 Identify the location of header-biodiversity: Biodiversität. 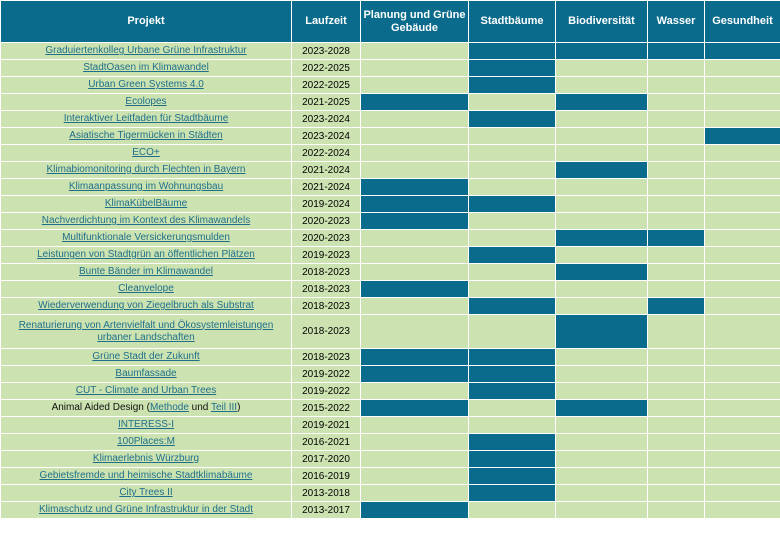
(601, 21).